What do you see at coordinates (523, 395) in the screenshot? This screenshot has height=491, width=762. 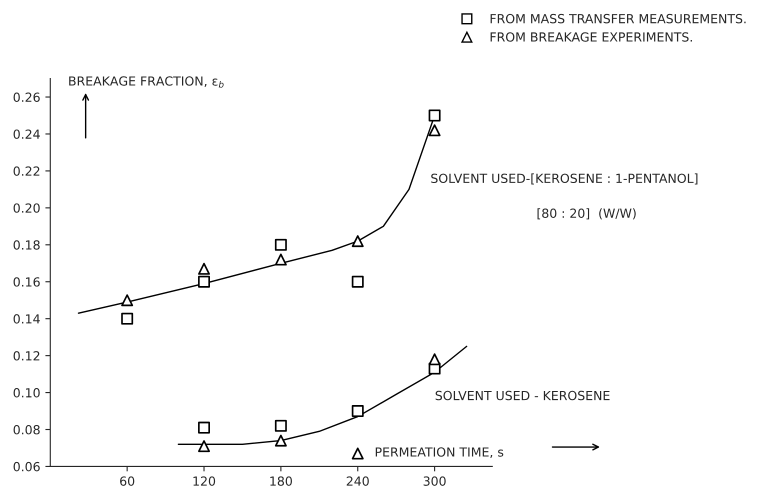 I see `annotation: SOLVENT USED - KEROSENE` at bounding box center [523, 395].